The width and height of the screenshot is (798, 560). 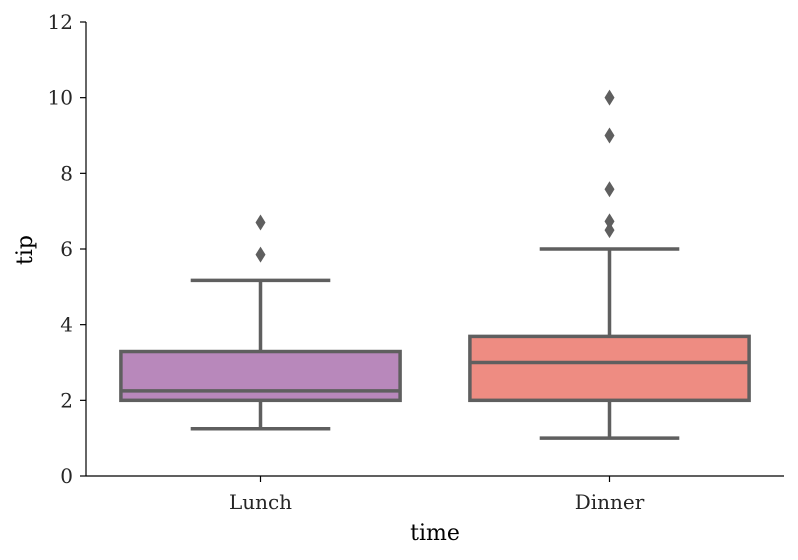 I want to click on iqr-box-dinner, so click(x=609, y=368).